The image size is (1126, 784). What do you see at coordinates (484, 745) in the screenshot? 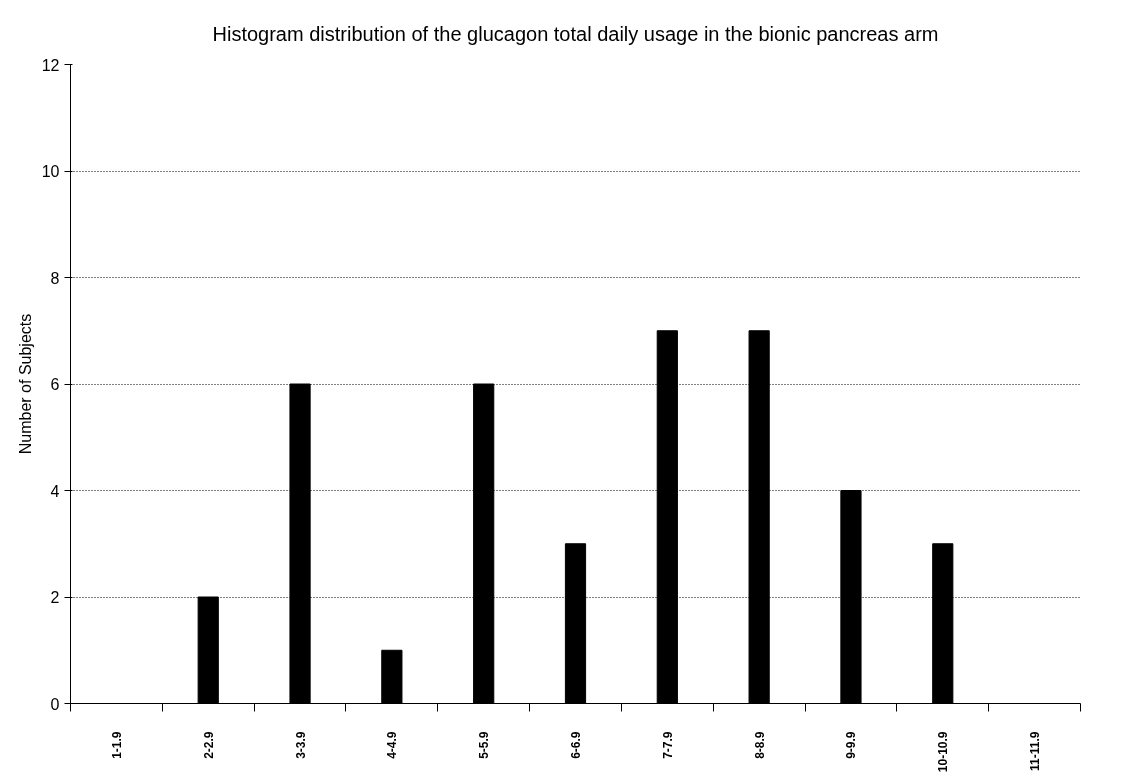
I see `x-tick-label: 5-5.9` at bounding box center [484, 745].